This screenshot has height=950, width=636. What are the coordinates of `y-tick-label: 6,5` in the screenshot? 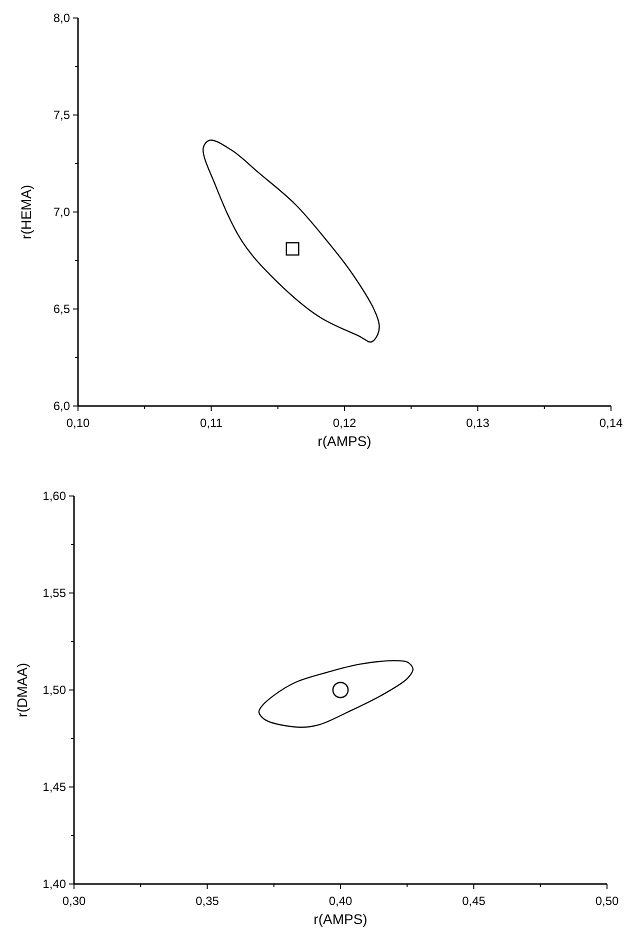 It's located at (61, 309).